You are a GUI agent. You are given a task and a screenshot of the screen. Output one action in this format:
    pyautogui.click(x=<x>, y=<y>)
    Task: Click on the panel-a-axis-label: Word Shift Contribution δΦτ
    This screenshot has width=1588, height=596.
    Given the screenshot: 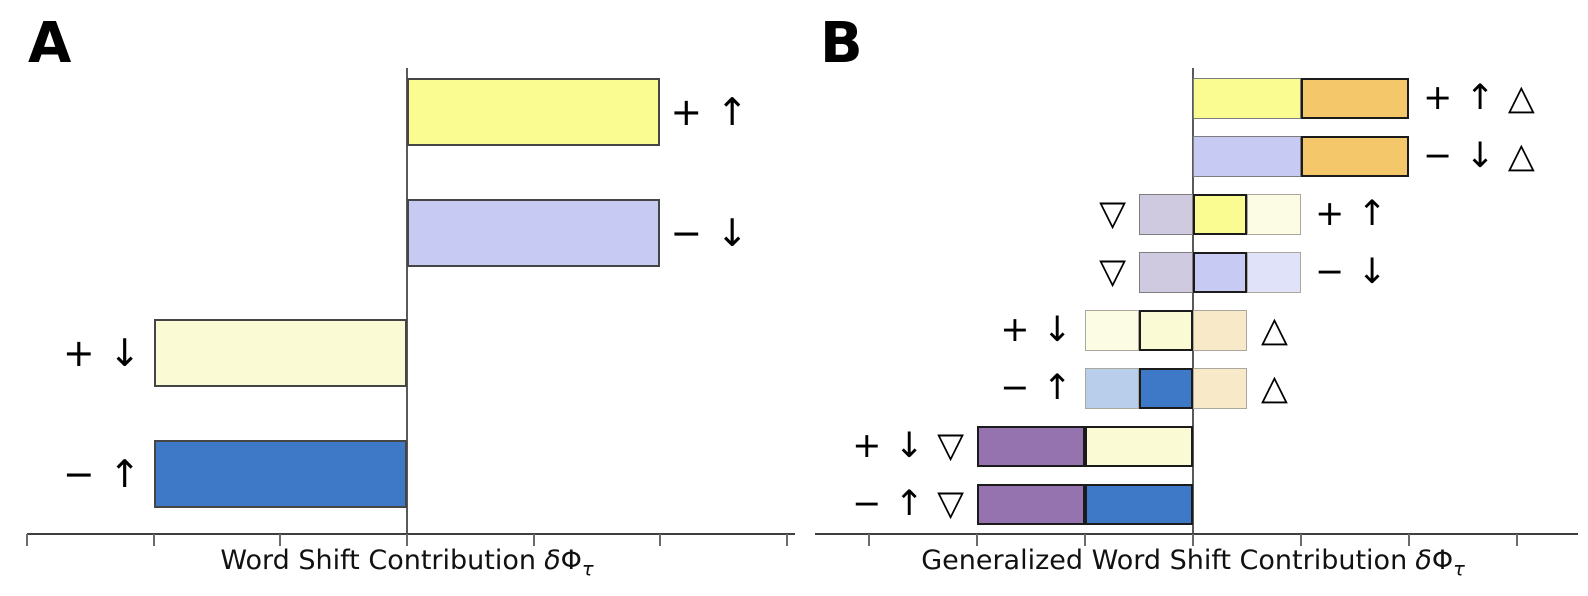 What is the action you would take?
    pyautogui.click(x=406, y=563)
    